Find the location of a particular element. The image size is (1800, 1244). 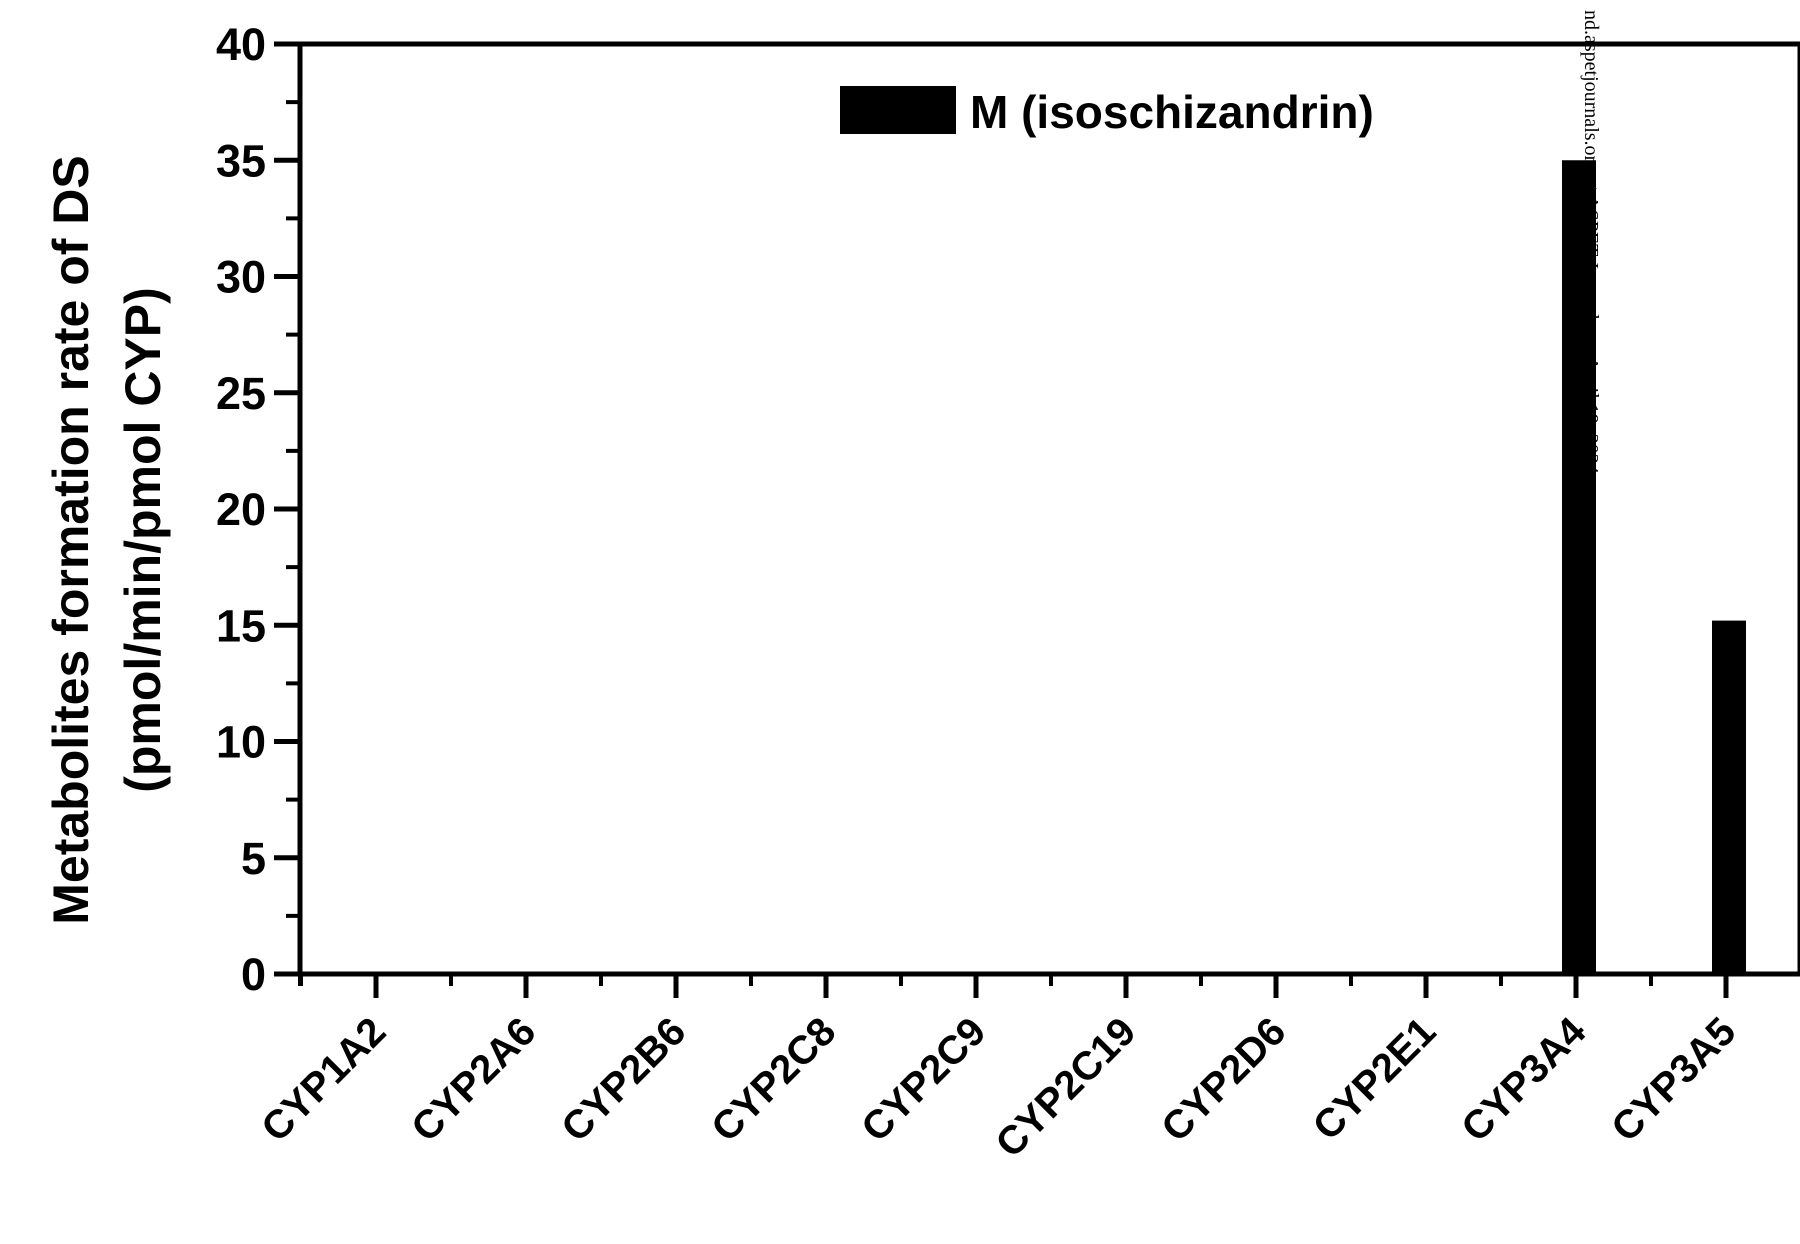

y-tick-label: 40 is located at coordinates (241, 44).